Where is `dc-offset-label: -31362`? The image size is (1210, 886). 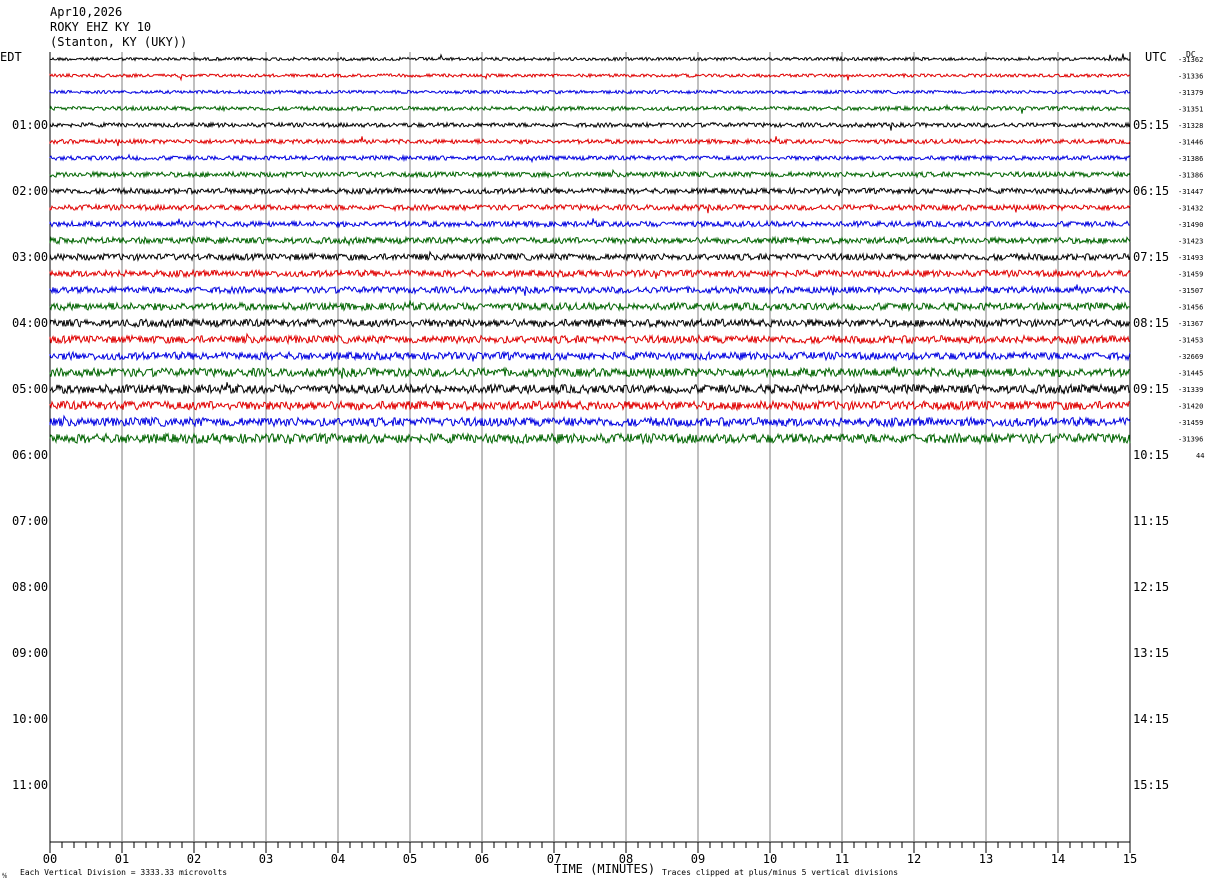 dc-offset-label: -31362 is located at coordinates (1190, 60).